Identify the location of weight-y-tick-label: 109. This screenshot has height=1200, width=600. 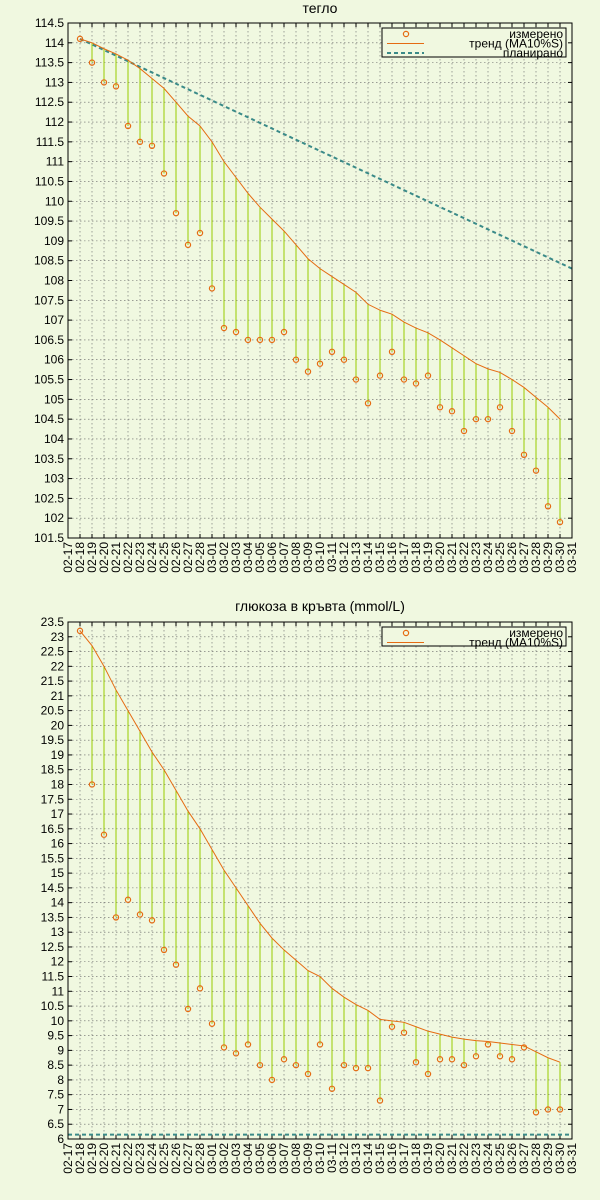
(54, 241).